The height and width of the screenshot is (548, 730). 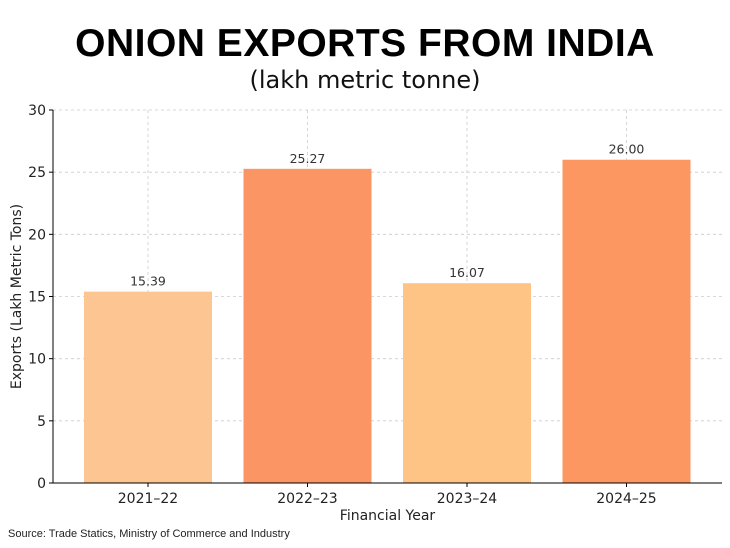 I want to click on y-tick-label: 15, so click(x=37, y=298).